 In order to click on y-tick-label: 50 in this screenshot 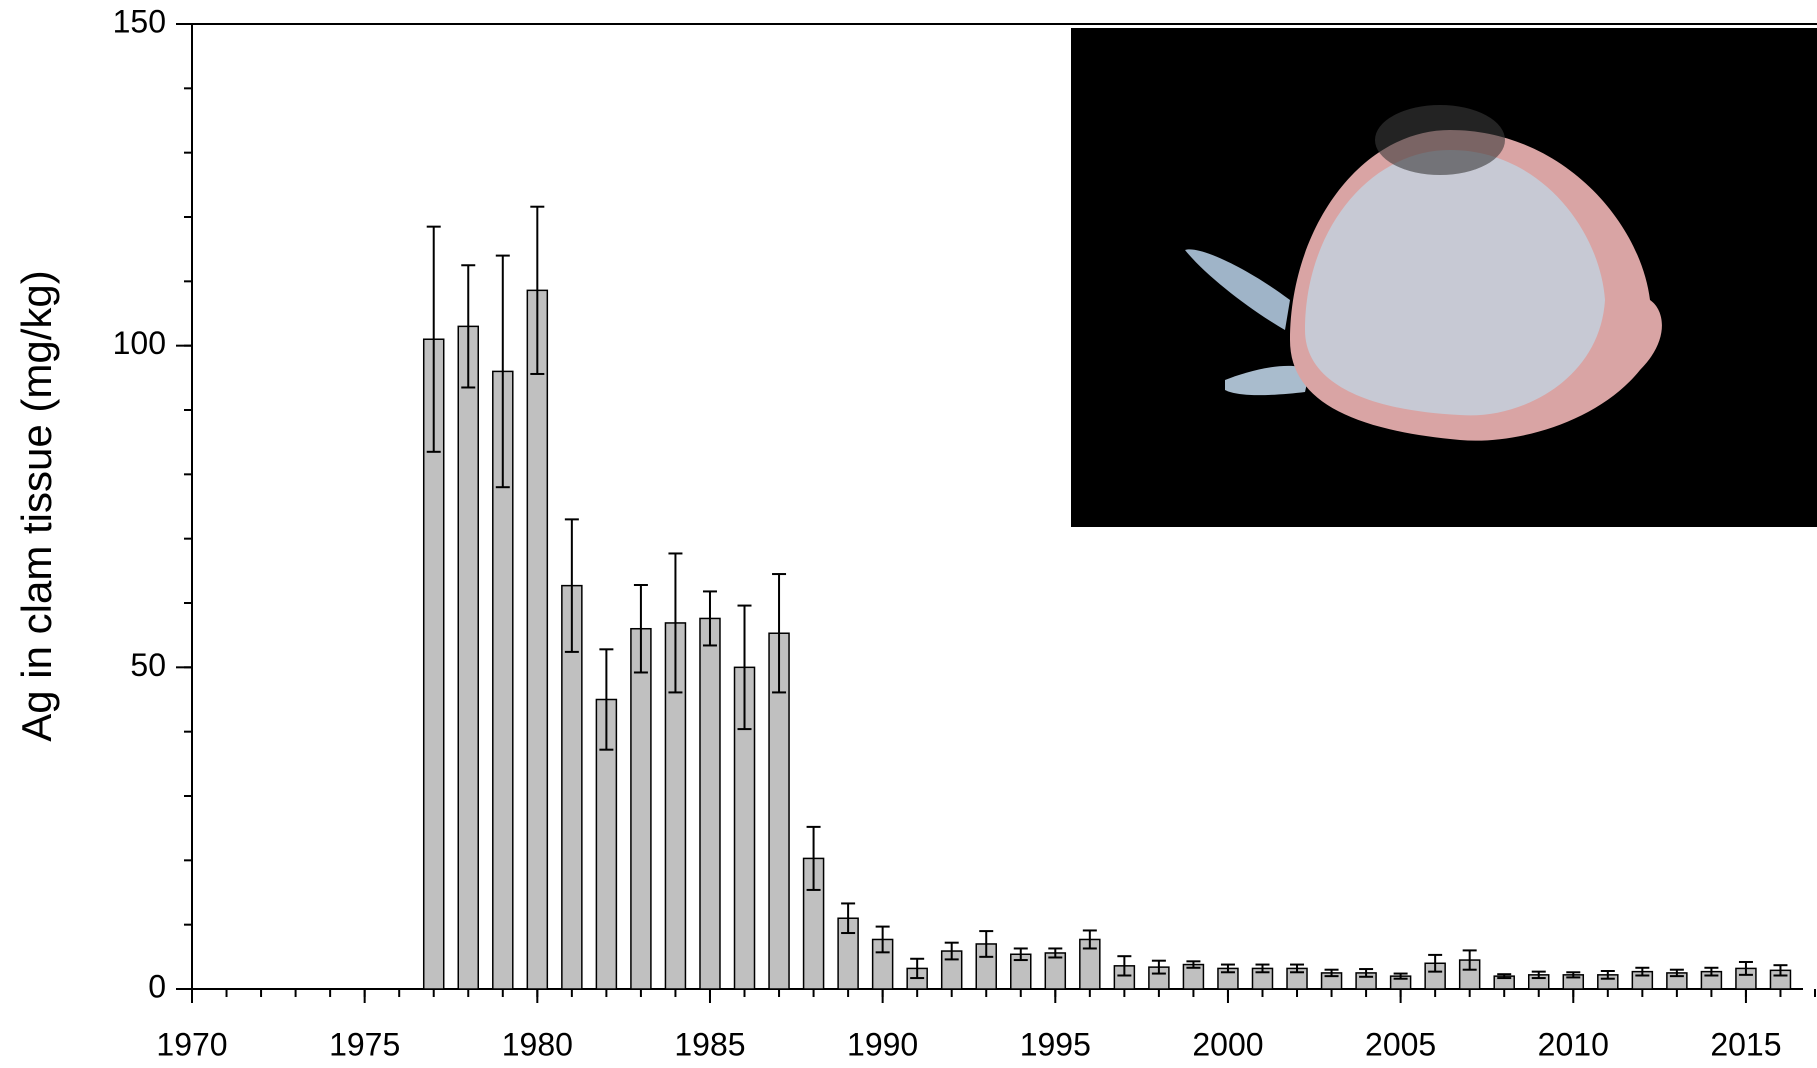, I will do `click(148, 665)`.